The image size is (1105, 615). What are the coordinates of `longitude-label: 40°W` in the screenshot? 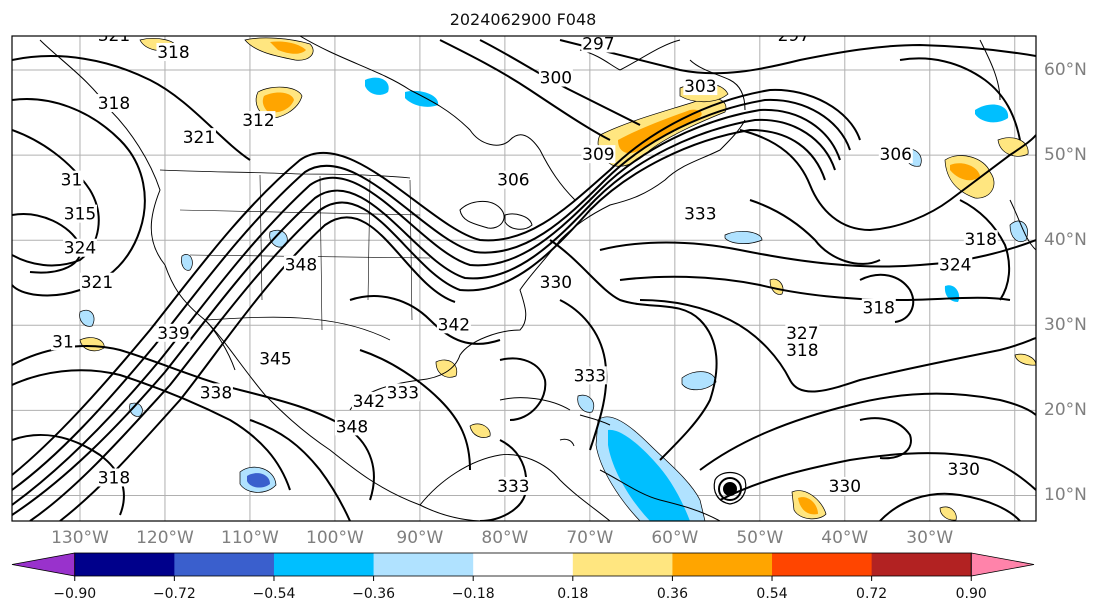 It's located at (845, 538).